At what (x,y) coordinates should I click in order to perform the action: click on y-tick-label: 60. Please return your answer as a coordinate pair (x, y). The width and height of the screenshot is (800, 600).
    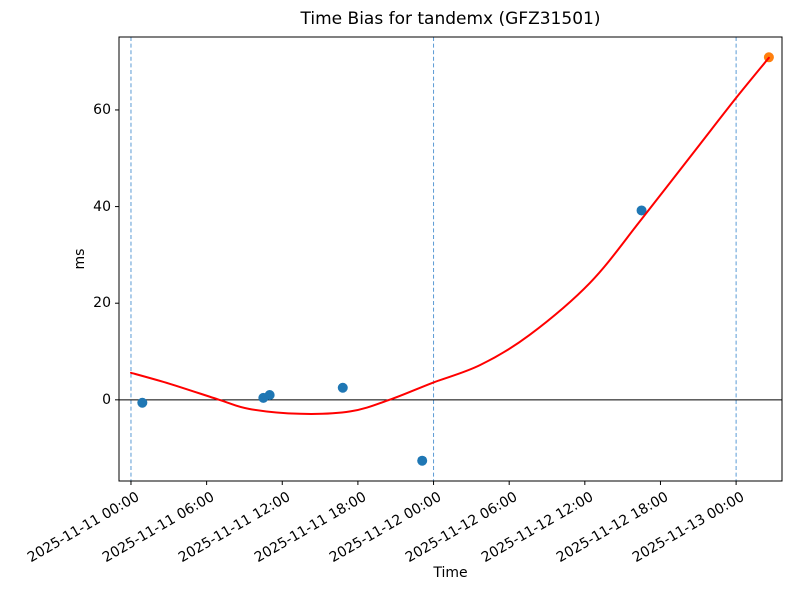
    Looking at the image, I should click on (102, 109).